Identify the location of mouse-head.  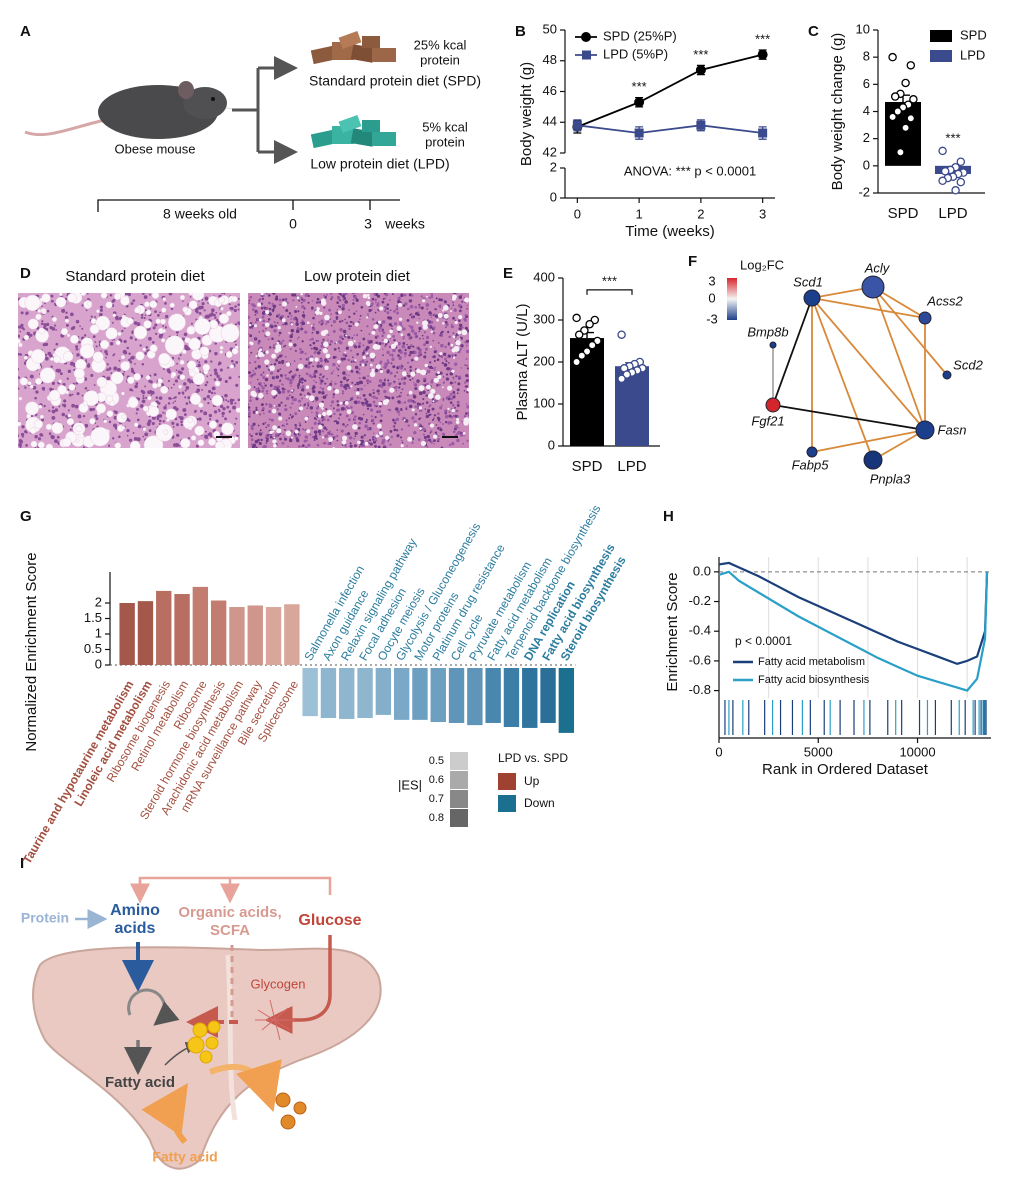
(205, 103).